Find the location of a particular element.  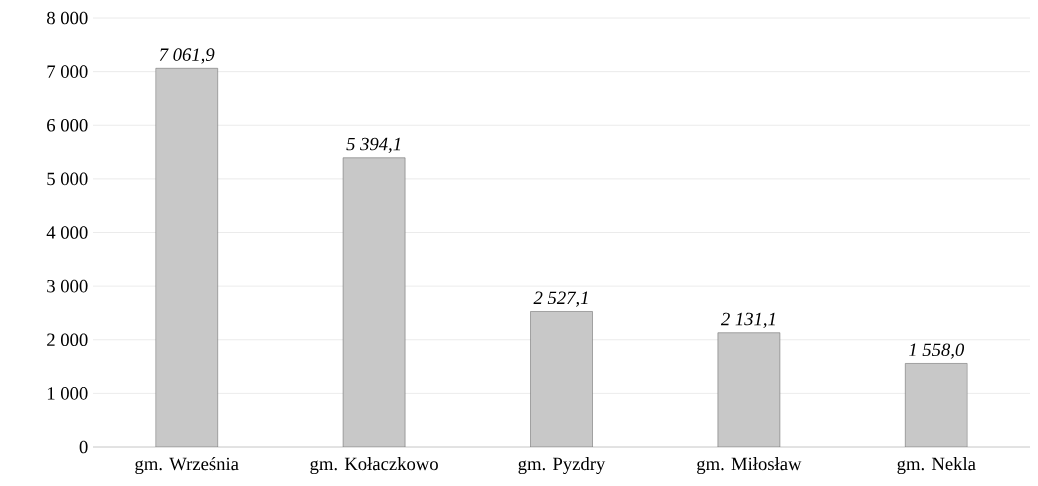

x-tick-label: gm. Pyzdry is located at coordinates (562, 466).